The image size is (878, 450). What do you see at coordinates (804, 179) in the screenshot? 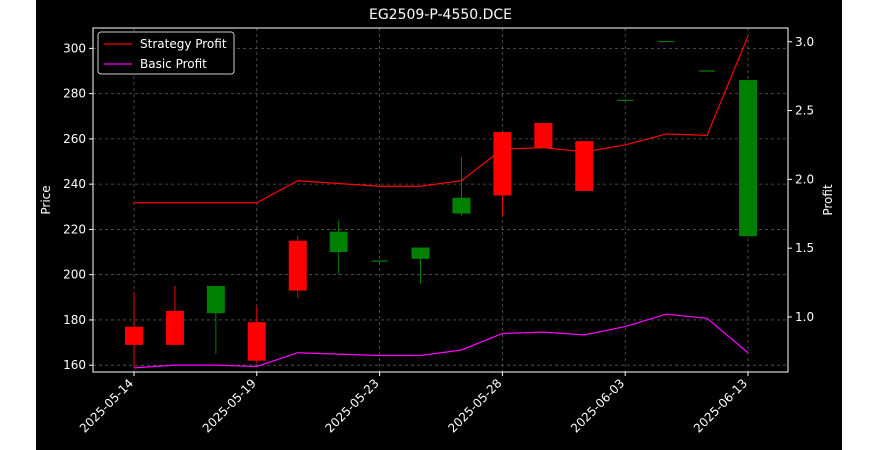
I see `y2-tick-label: 2.0` at bounding box center [804, 179].